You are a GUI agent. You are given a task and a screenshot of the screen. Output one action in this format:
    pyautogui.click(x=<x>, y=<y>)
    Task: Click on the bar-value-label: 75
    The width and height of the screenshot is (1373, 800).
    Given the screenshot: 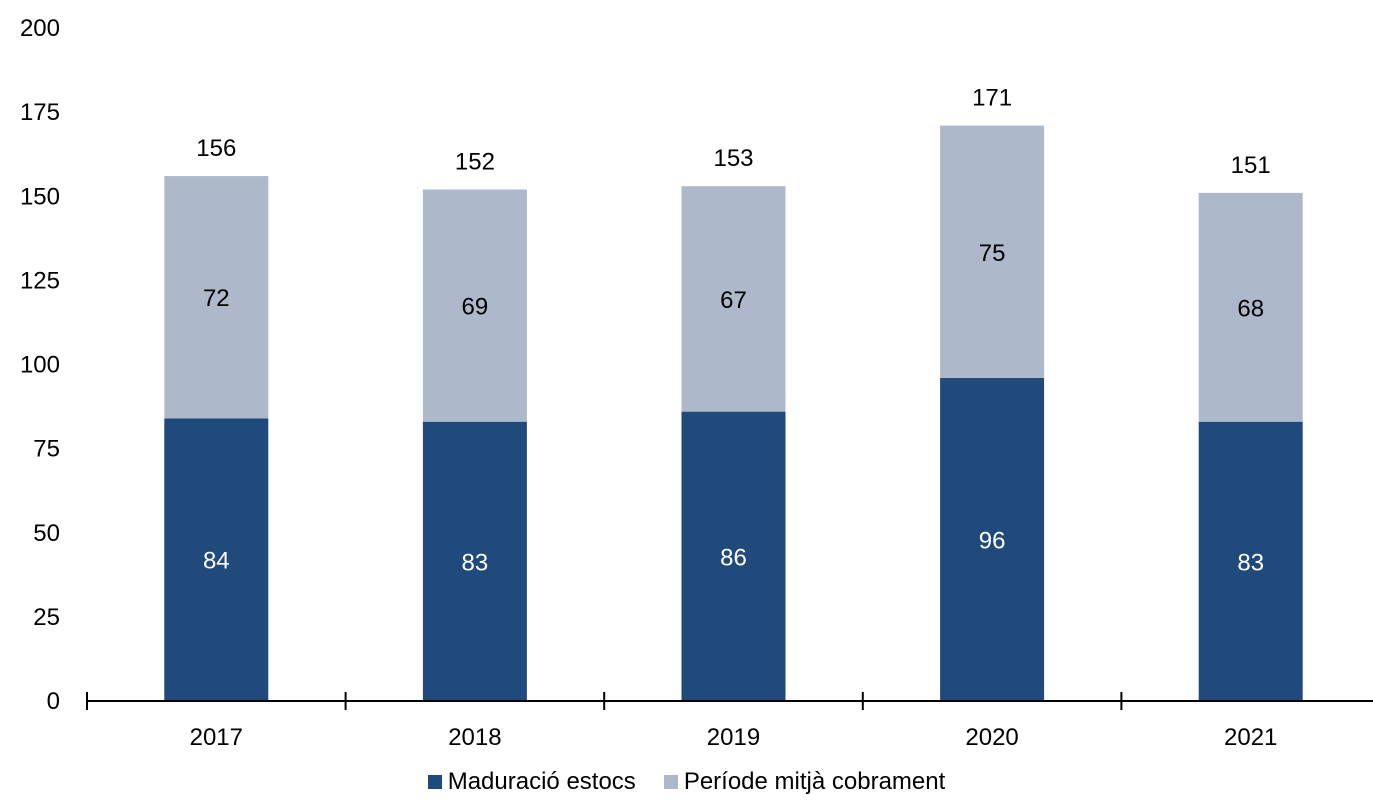 What is the action you would take?
    pyautogui.click(x=992, y=253)
    